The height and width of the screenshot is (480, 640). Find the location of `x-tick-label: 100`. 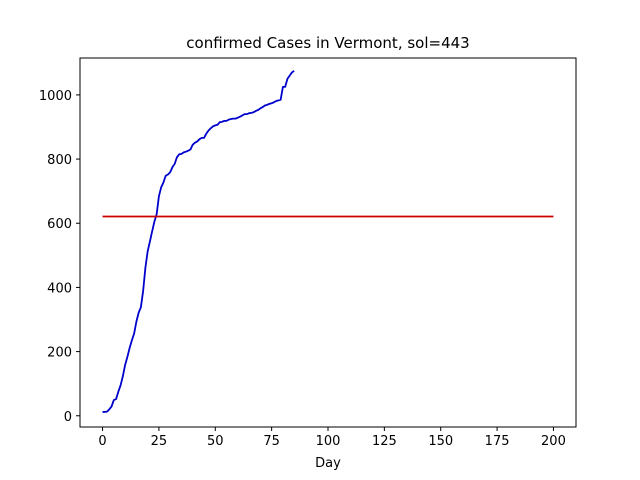

x-tick-label: 100 is located at coordinates (328, 441).